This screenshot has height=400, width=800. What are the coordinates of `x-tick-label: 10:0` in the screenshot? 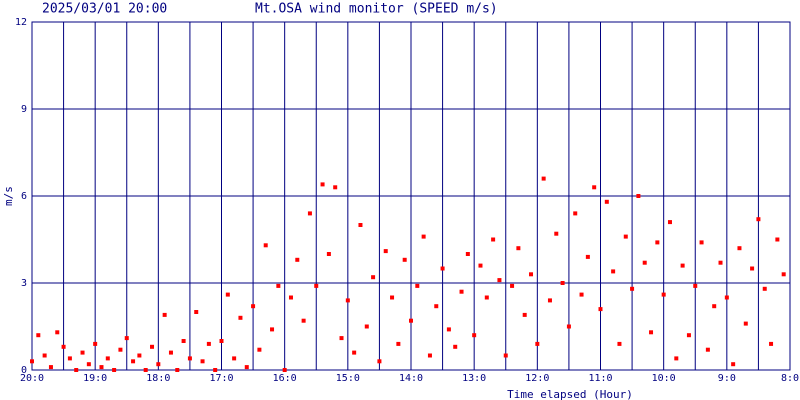 It's located at (664, 378).